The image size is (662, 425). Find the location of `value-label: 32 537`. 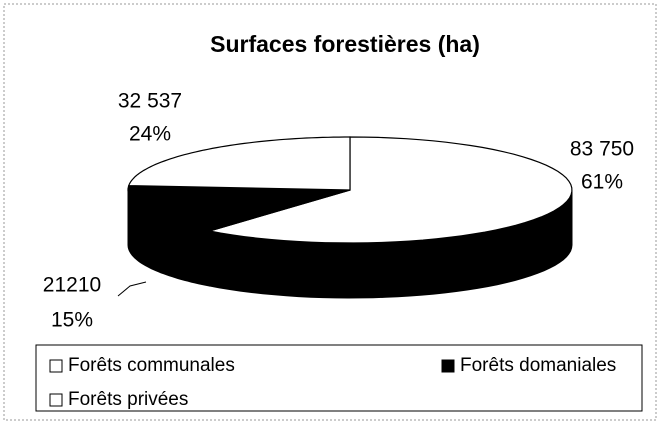

value-label: 32 537 is located at coordinates (150, 101).